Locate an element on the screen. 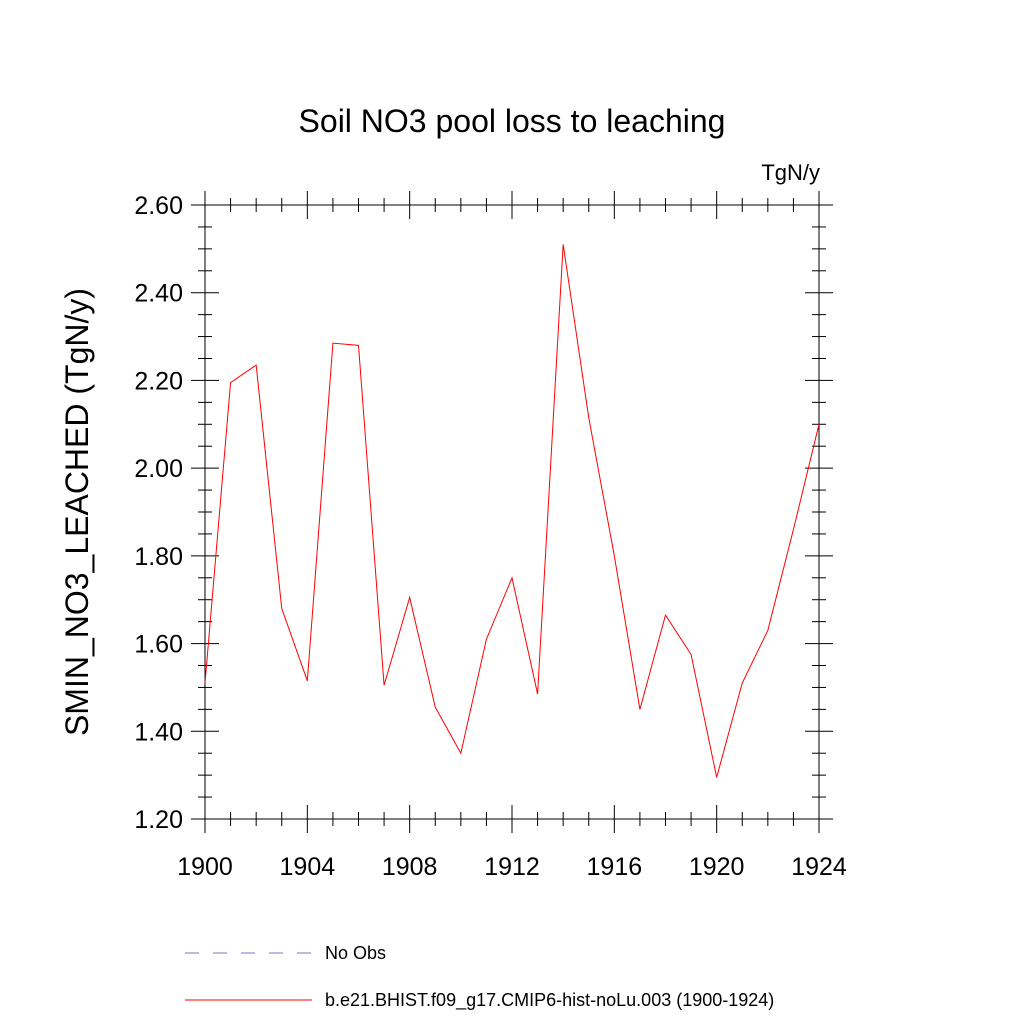  y-tick-label: 1.60 is located at coordinates (158, 645).